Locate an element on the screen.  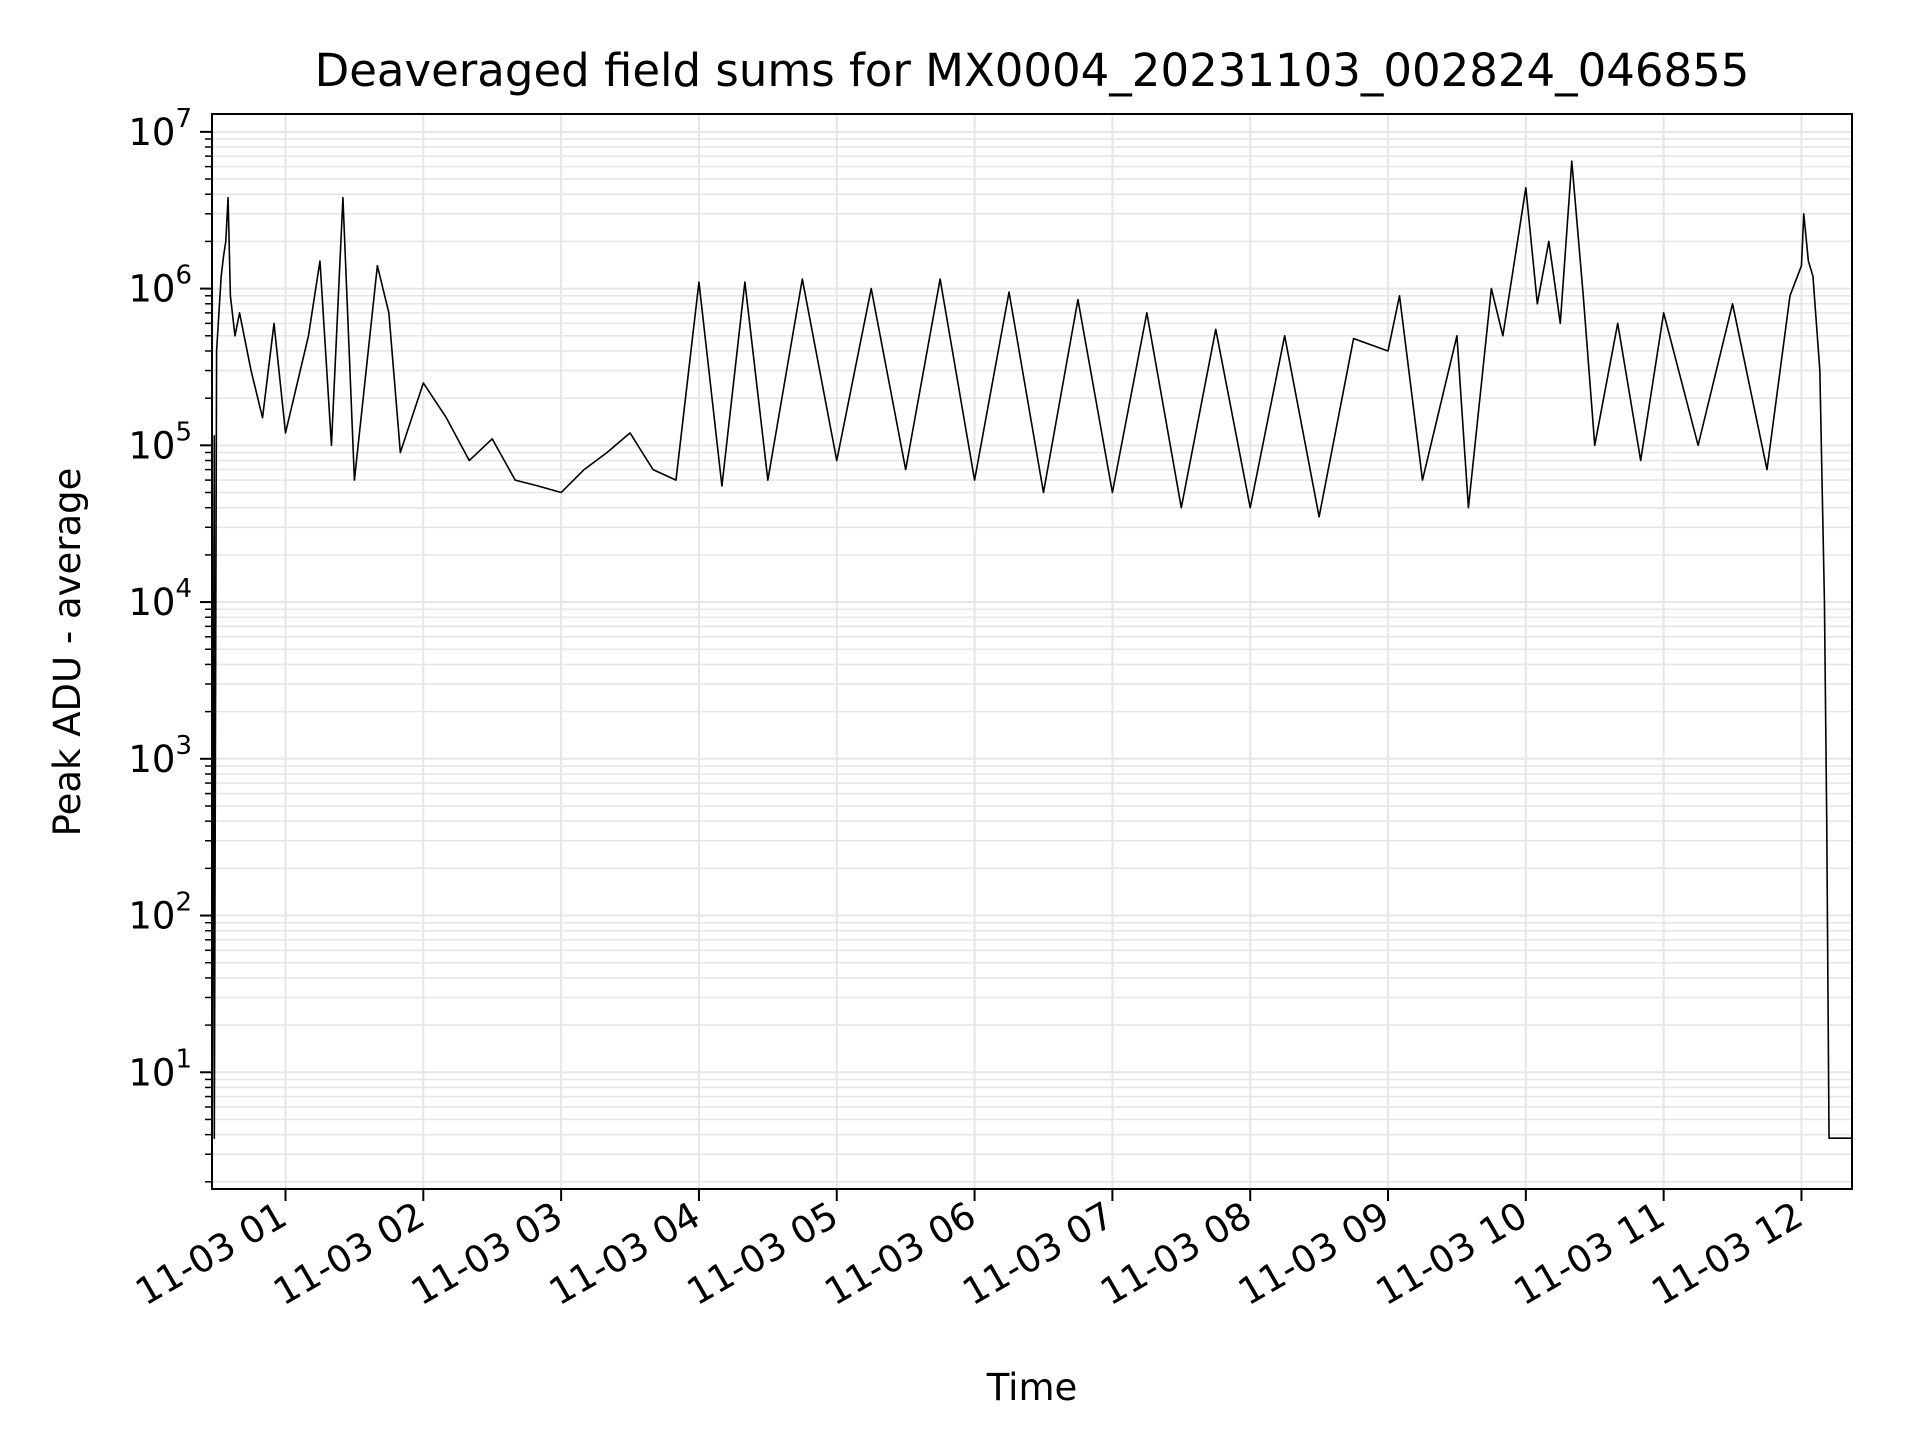
y-tick-label: 10⁶ is located at coordinates (160, 286).